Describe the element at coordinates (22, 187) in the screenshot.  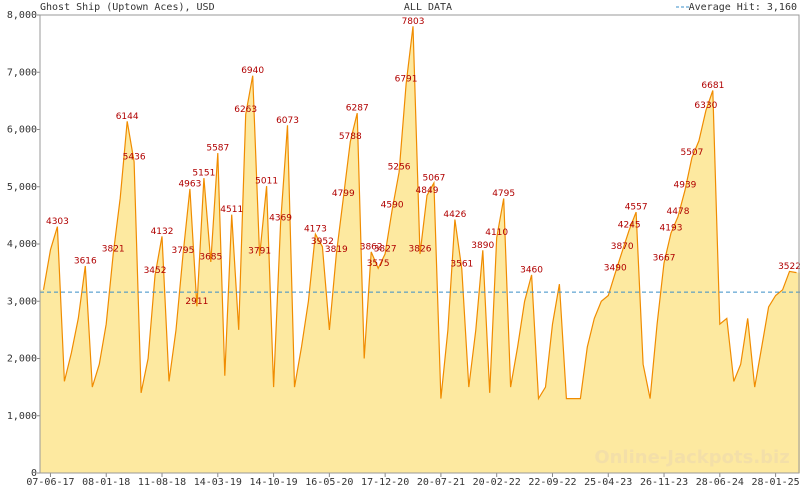
I see `y-tick-label: 5,000` at that location.